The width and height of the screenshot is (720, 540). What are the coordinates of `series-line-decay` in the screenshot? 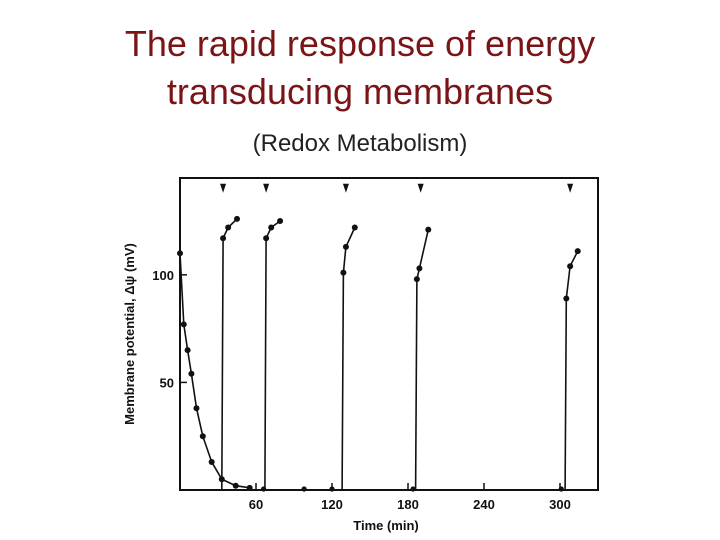 It's located at (214, 371).